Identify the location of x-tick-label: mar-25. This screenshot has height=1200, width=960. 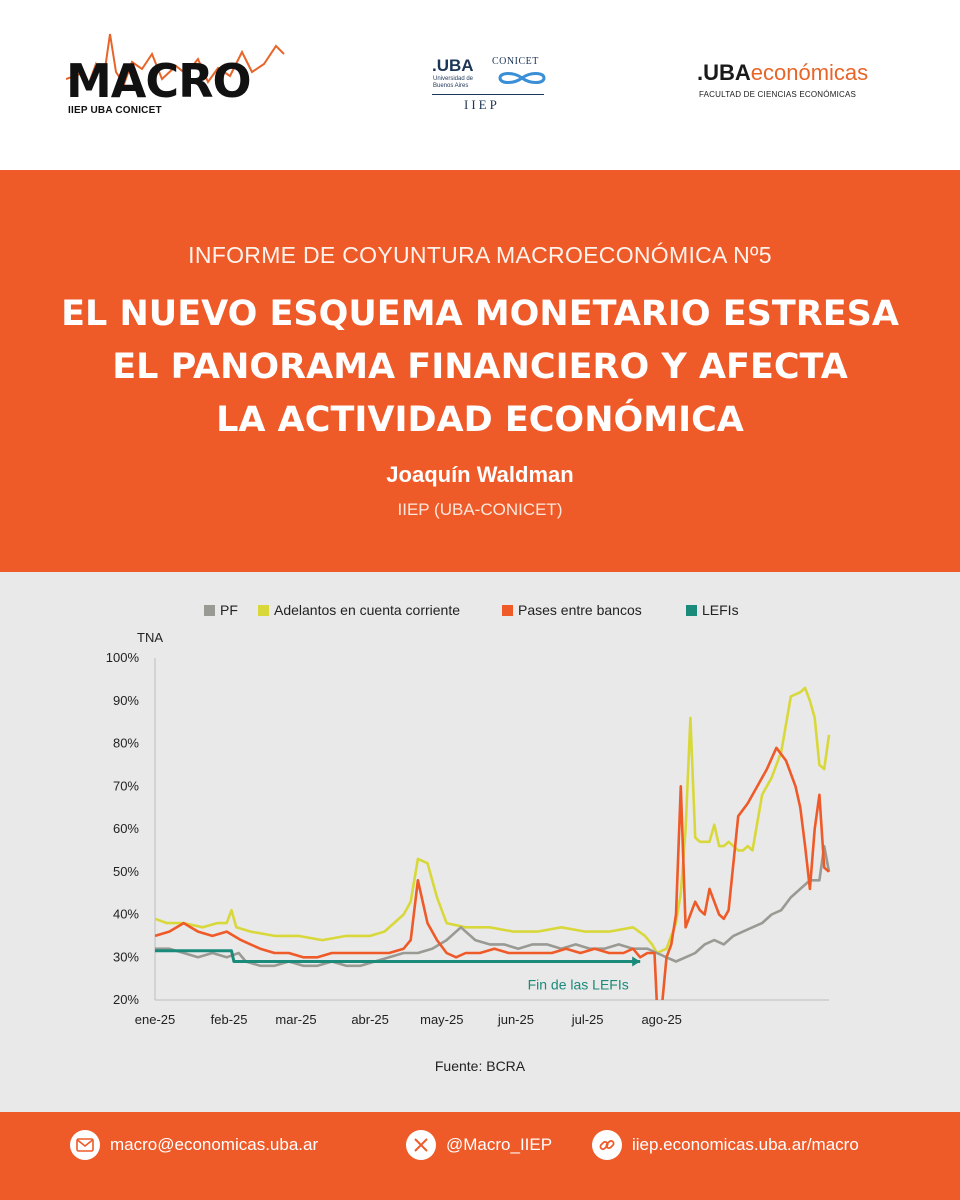
(295, 1019).